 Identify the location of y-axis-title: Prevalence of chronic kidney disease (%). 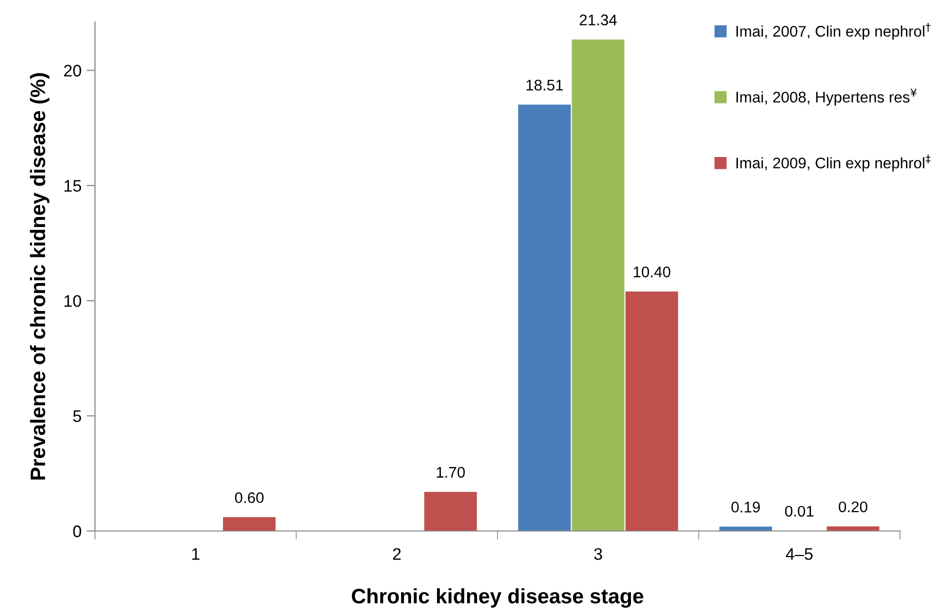
(40, 276).